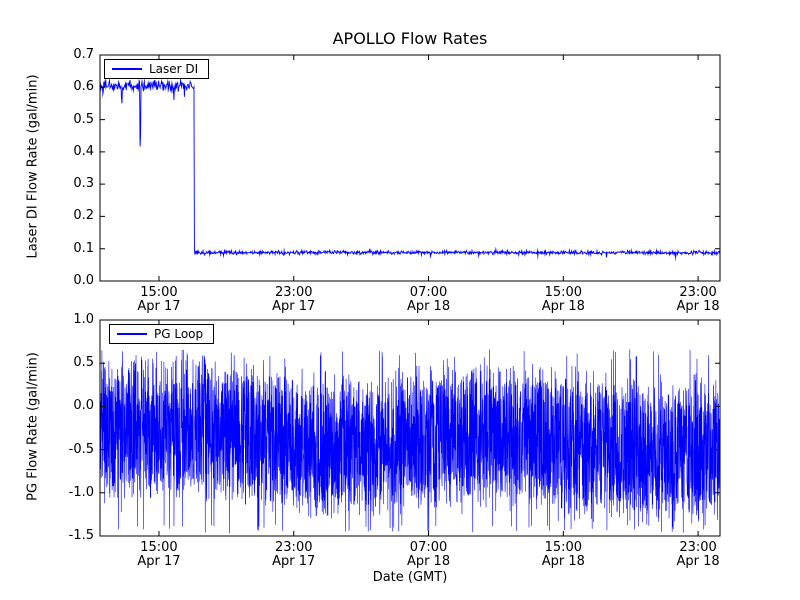 Image resolution: width=800 pixels, height=600 pixels. What do you see at coordinates (179, 334) in the screenshot?
I see `legend-label-pg-loop: PG Loop` at bounding box center [179, 334].